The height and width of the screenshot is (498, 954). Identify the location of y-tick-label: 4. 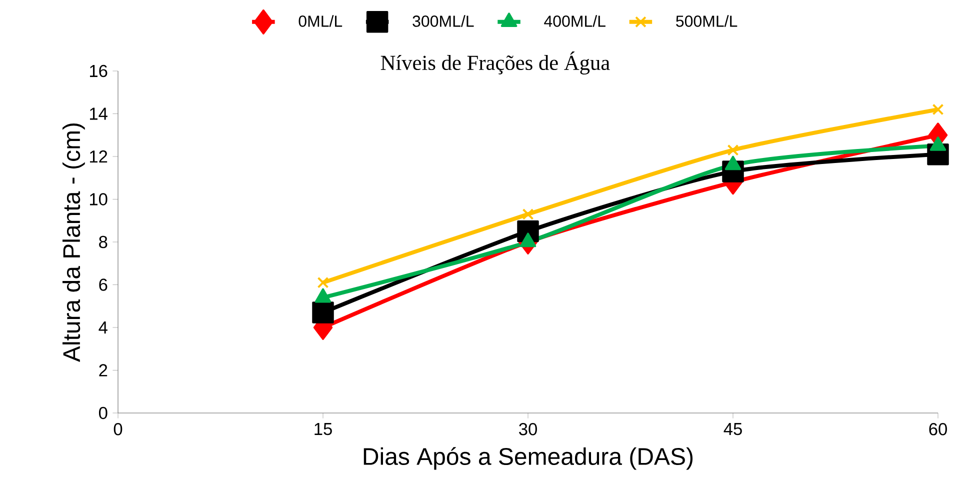
(103, 328).